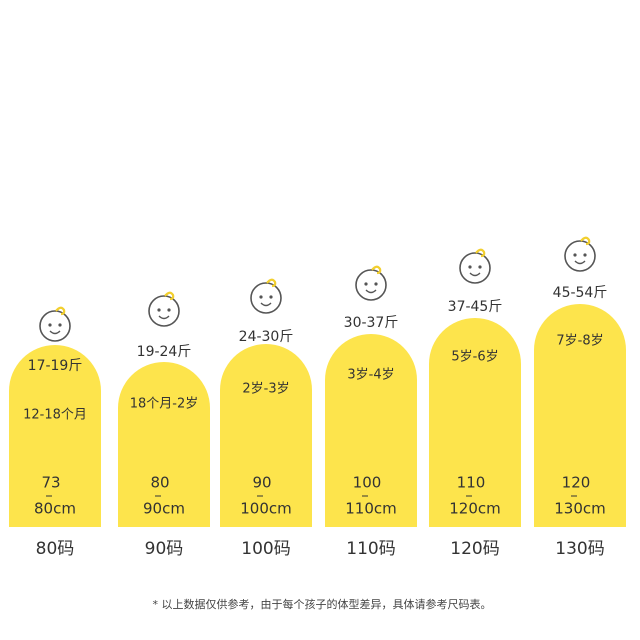 The height and width of the screenshot is (640, 640). I want to click on height-from: 100, so click(367, 483).